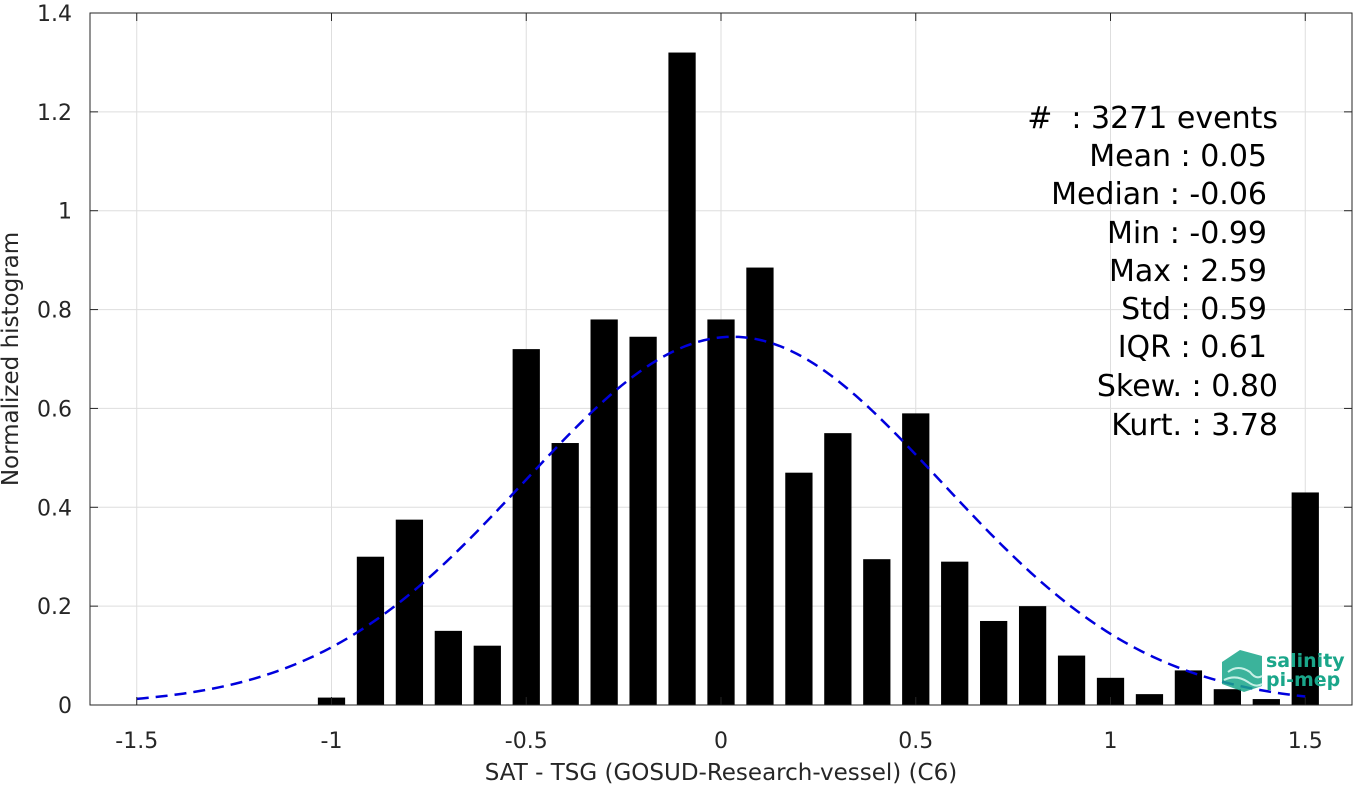 This screenshot has width=1367, height=785. Describe the element at coordinates (1305, 741) in the screenshot. I see `x-tick-label: 1.5` at that location.